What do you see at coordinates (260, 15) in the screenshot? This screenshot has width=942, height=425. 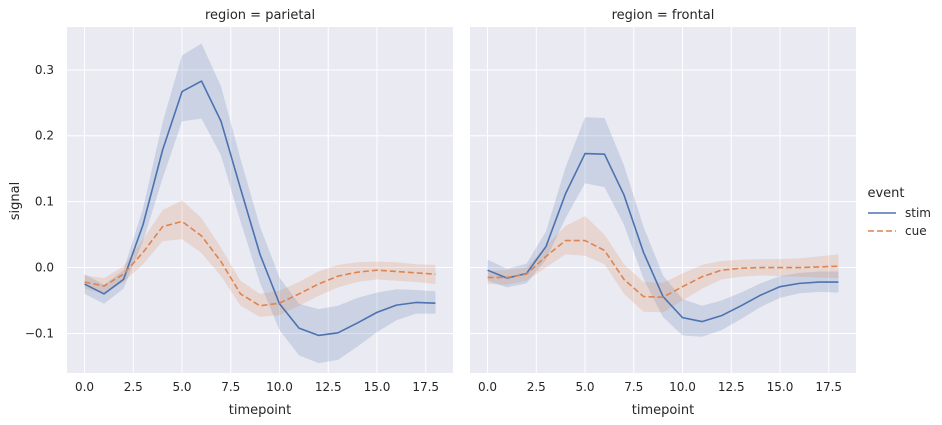 I see `panel-title: region = parietal` at bounding box center [260, 15].